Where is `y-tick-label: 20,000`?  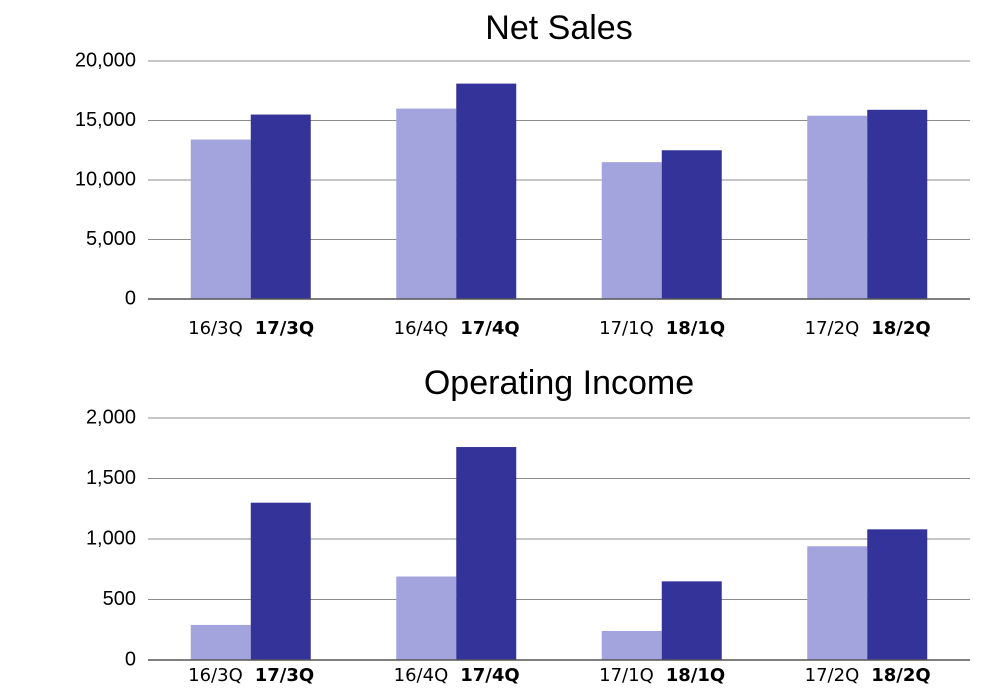 y-tick-label: 20,000 is located at coordinates (105, 60).